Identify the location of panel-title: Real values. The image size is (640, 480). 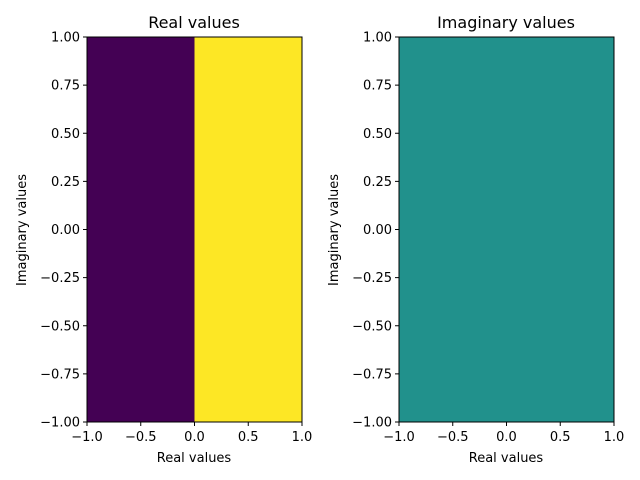
(194, 22).